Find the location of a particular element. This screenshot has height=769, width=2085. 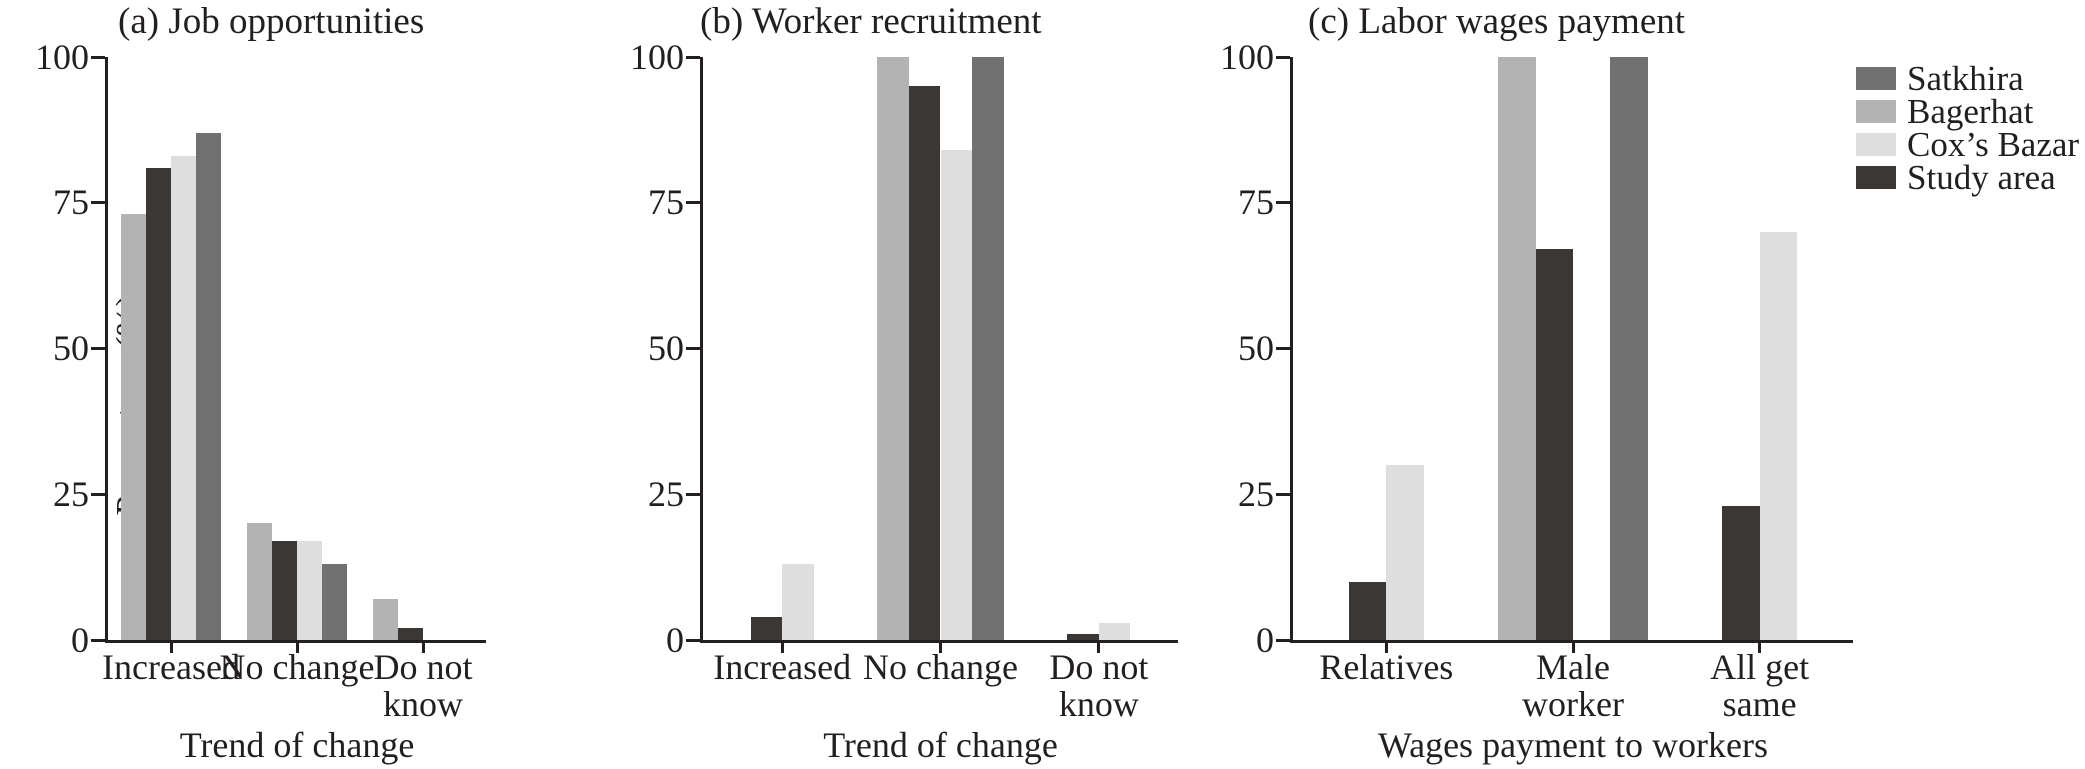

bar-study-area-relatives is located at coordinates (1368, 610).